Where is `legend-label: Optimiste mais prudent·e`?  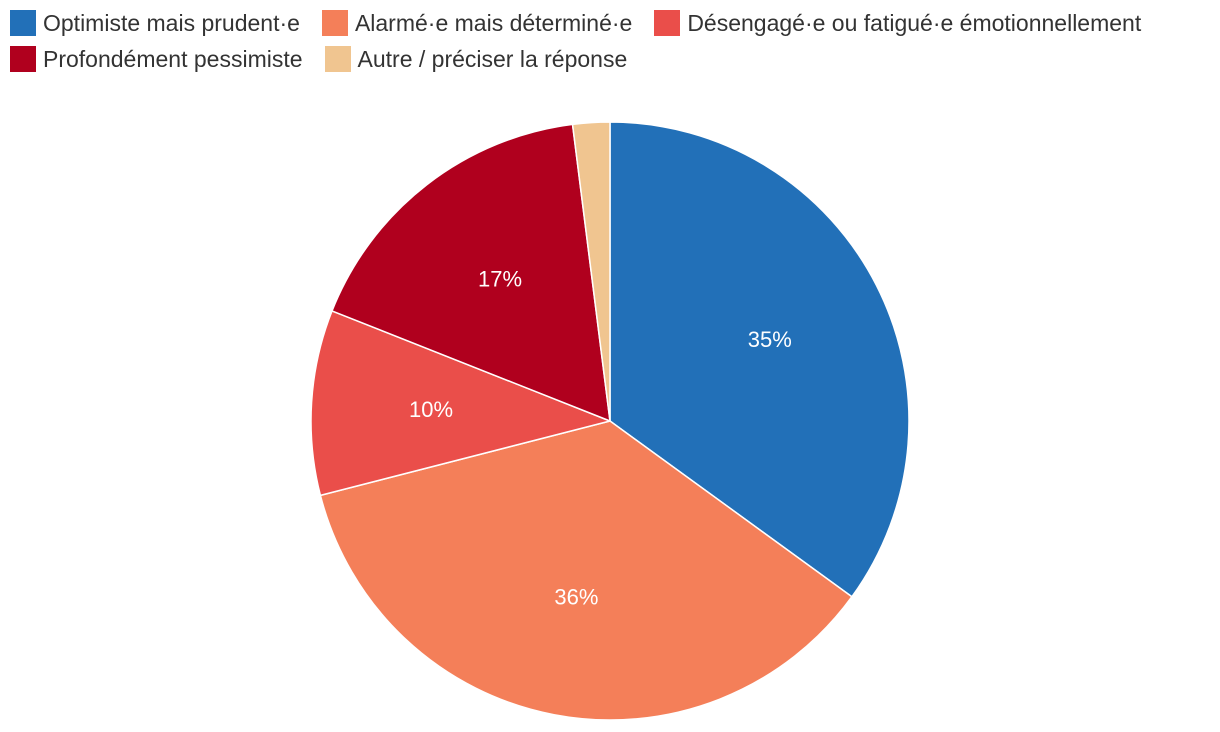
legend-label: Optimiste mais prudent·e is located at coordinates (171, 22).